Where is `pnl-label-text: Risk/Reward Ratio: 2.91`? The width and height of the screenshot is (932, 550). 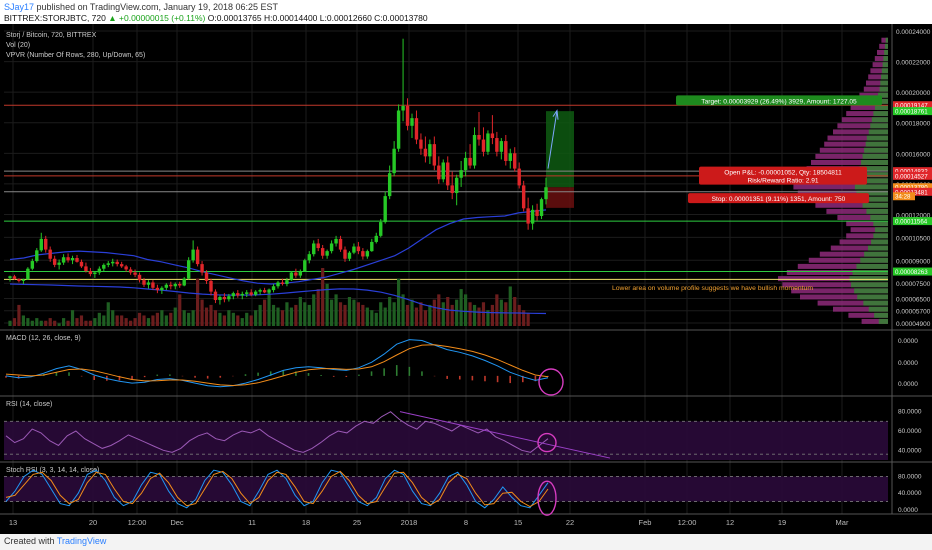
pnl-label-text: Risk/Reward Ratio: 2.91 is located at coordinates (782, 181).